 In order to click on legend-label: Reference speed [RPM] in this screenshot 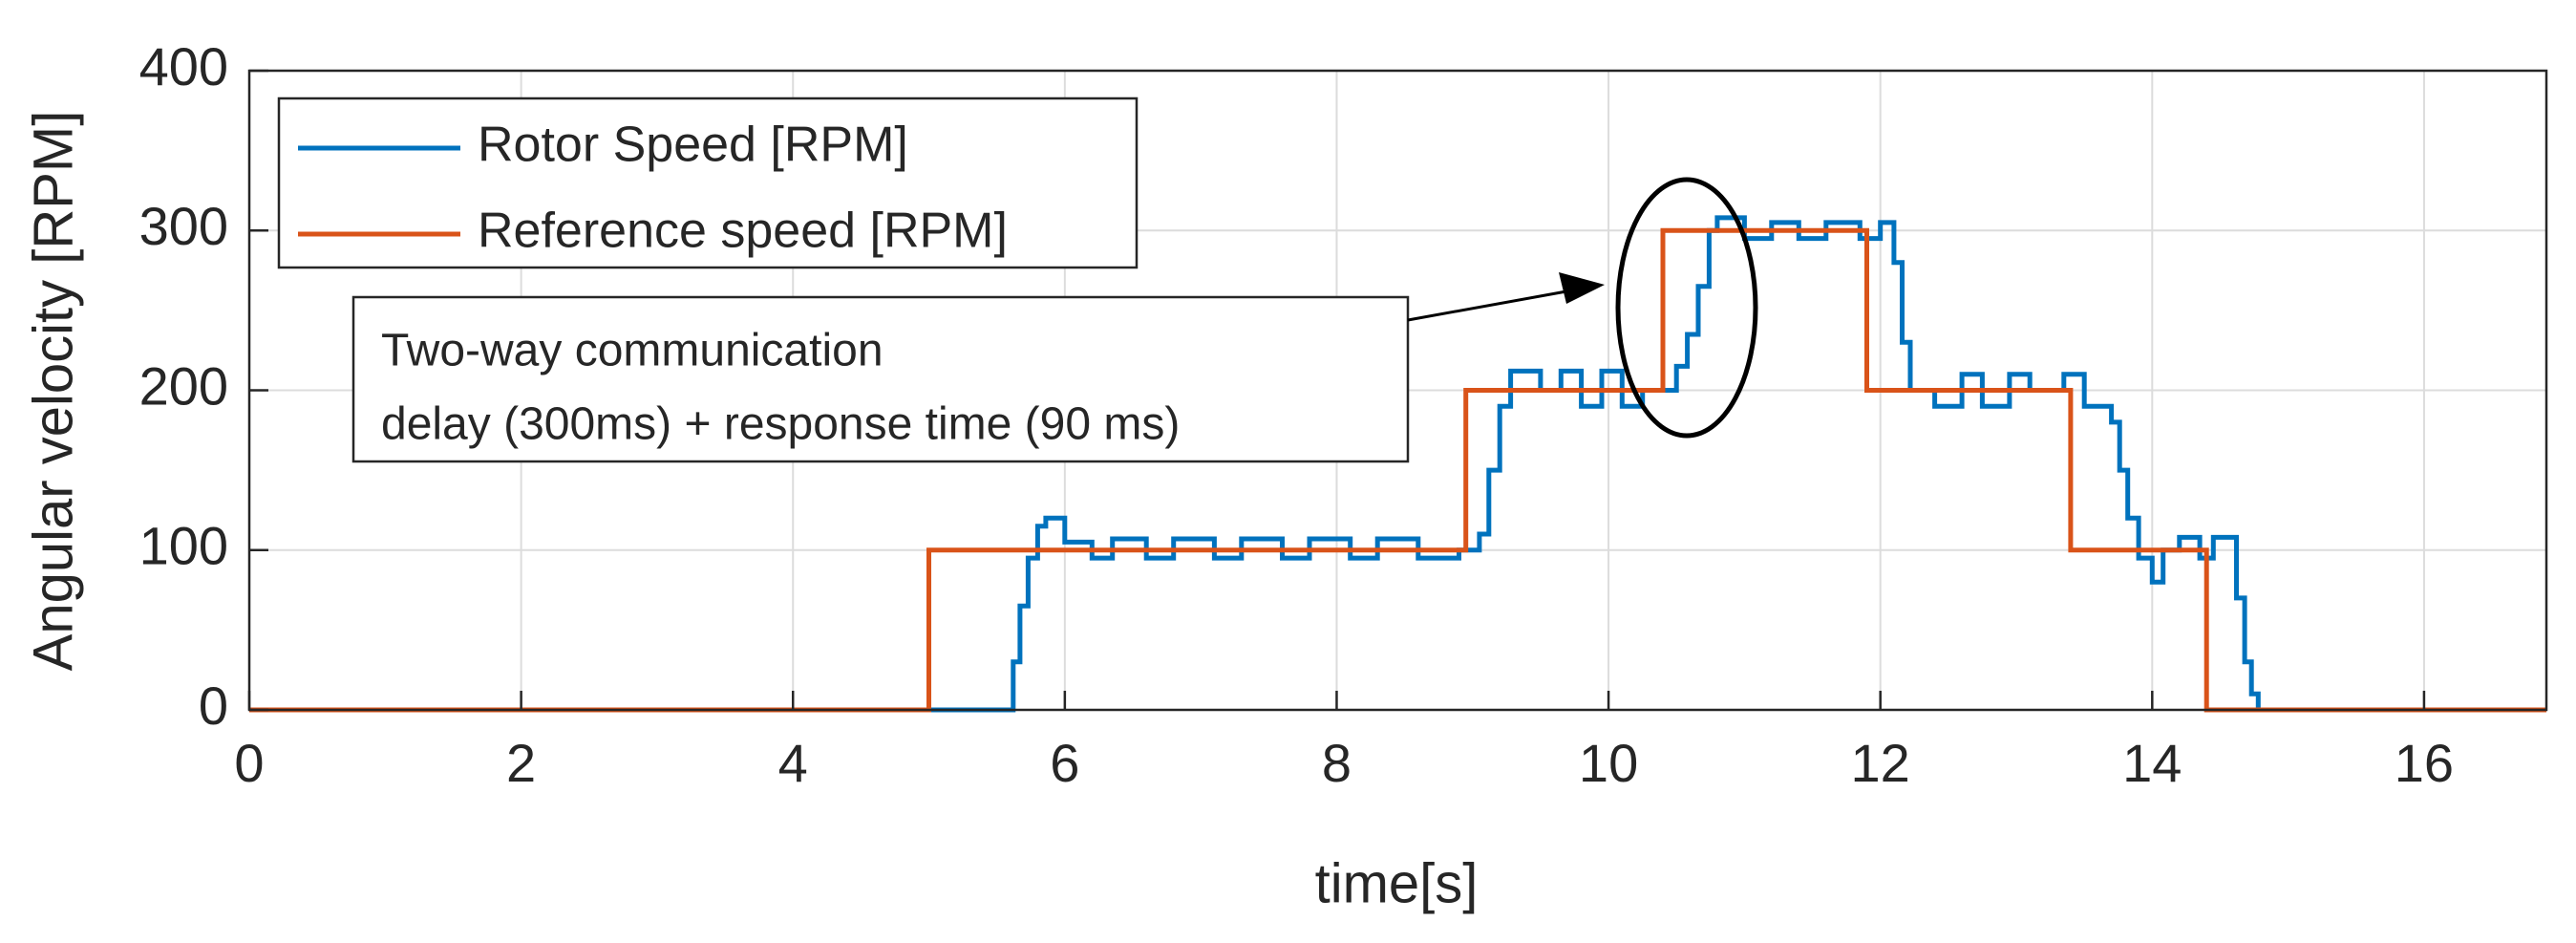, I will do `click(743, 231)`.